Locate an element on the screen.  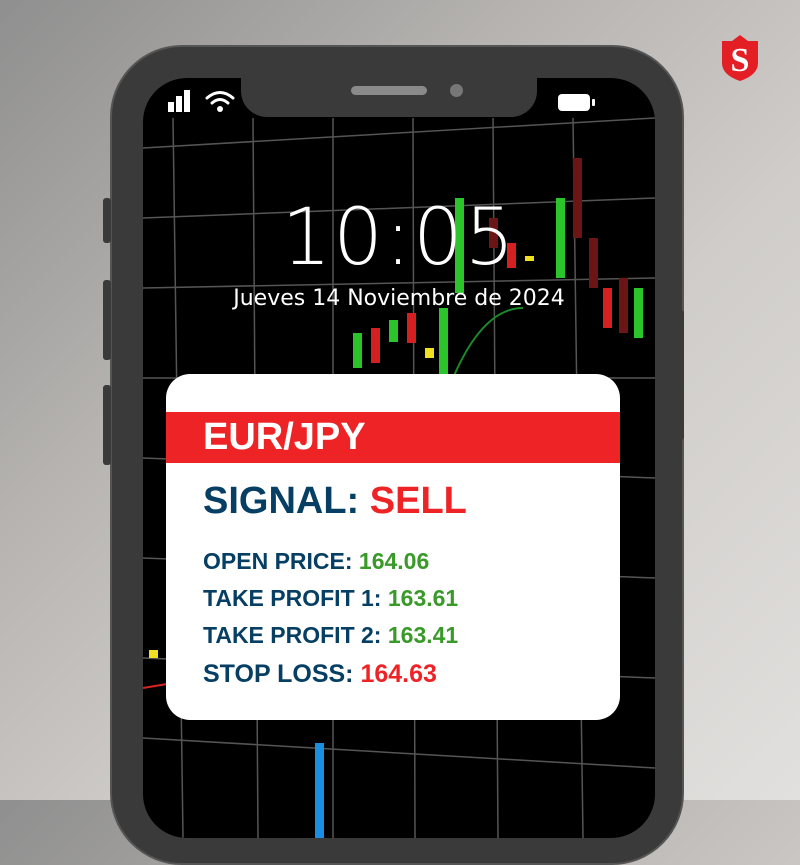
camera is located at coordinates (456, 90).